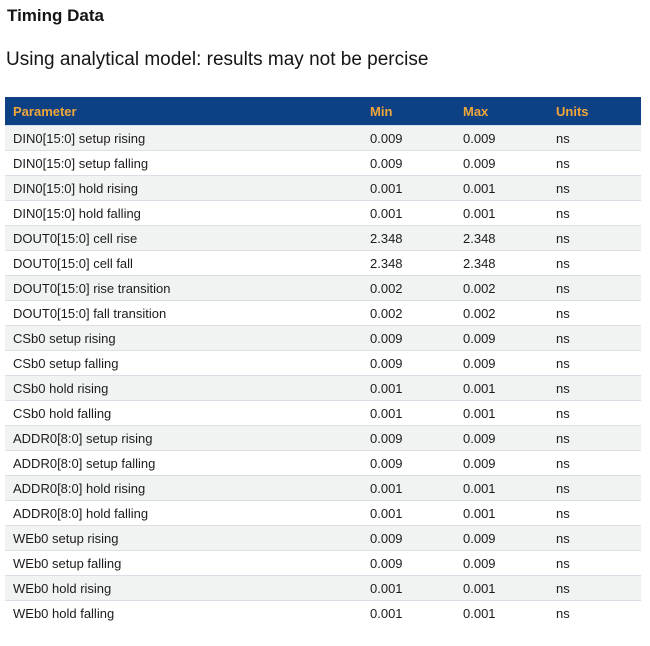 This screenshot has width=650, height=646. I want to click on table-row: ADDR0[8:0] setup falling 0.009 0.009 ns, so click(323, 462).